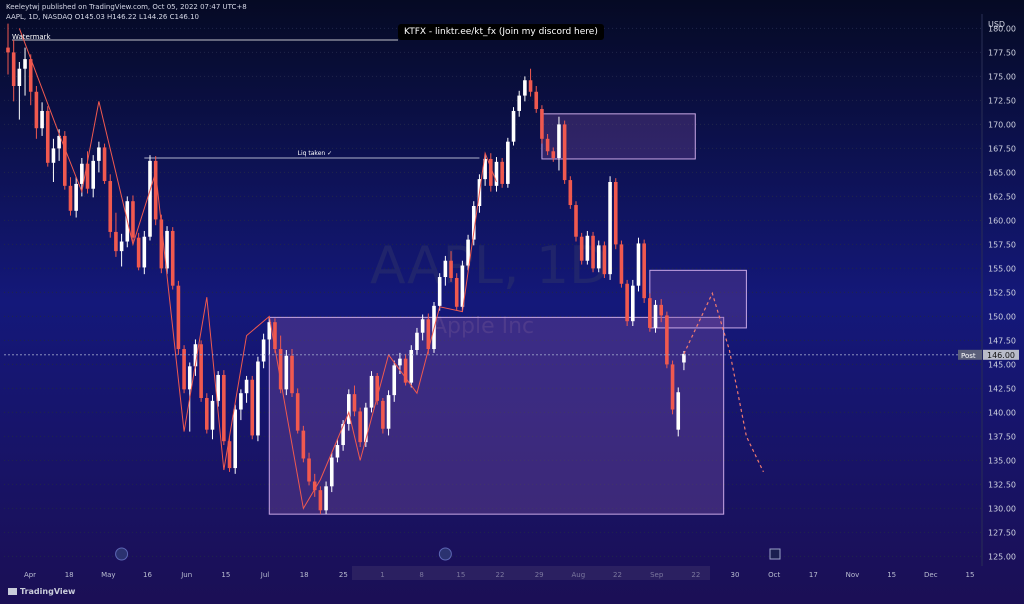  What do you see at coordinates (723, 382) in the screenshot?
I see `projection-path` at bounding box center [723, 382].